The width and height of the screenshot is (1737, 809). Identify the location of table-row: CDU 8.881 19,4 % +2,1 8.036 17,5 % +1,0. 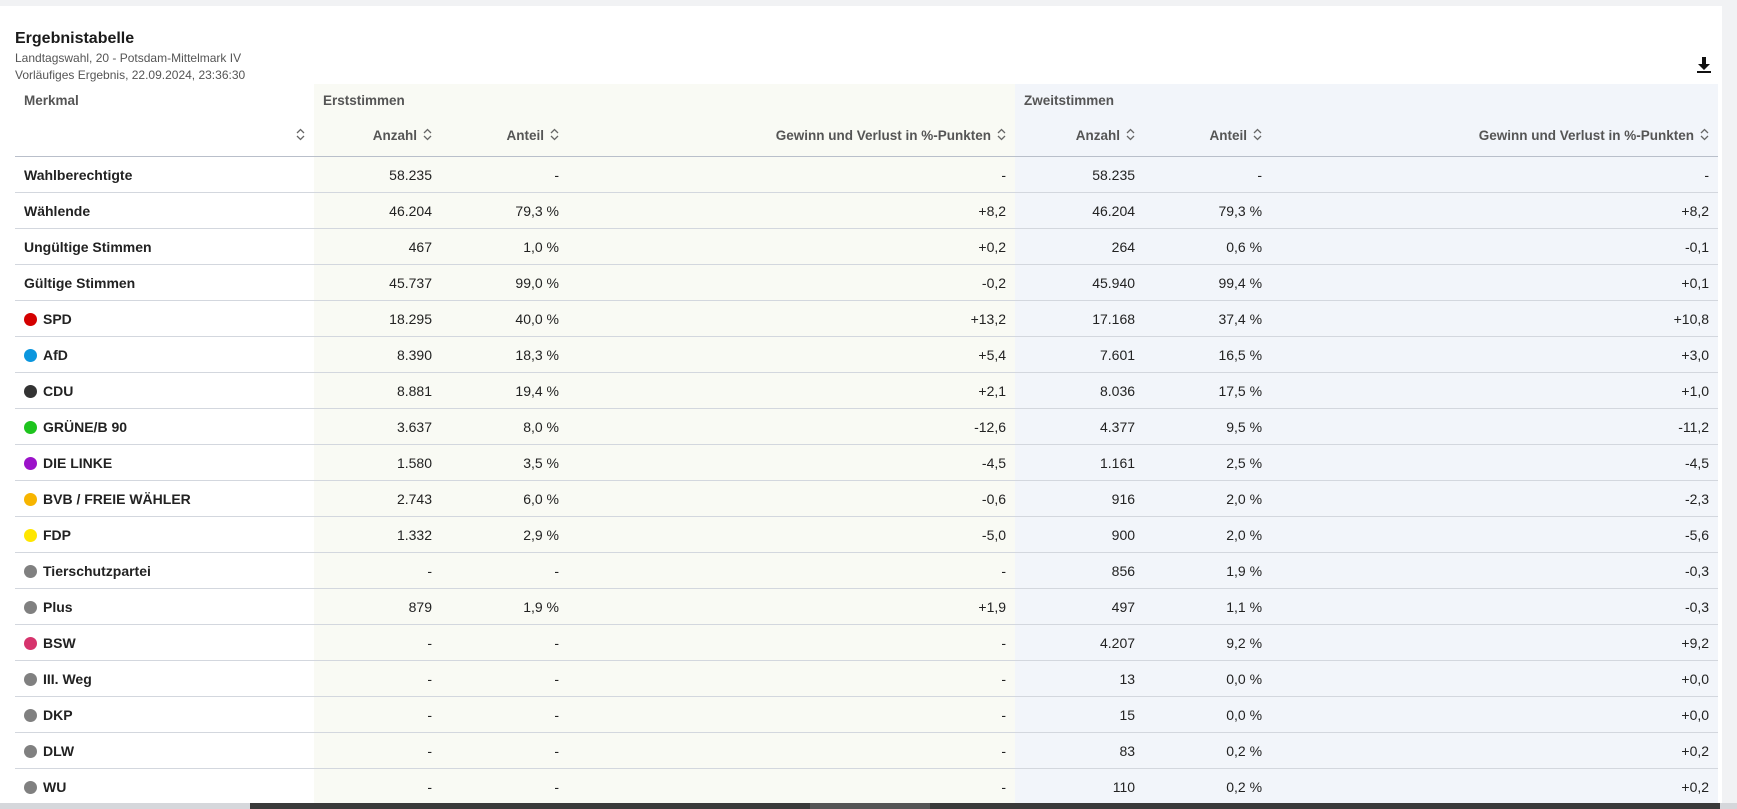
(867, 390).